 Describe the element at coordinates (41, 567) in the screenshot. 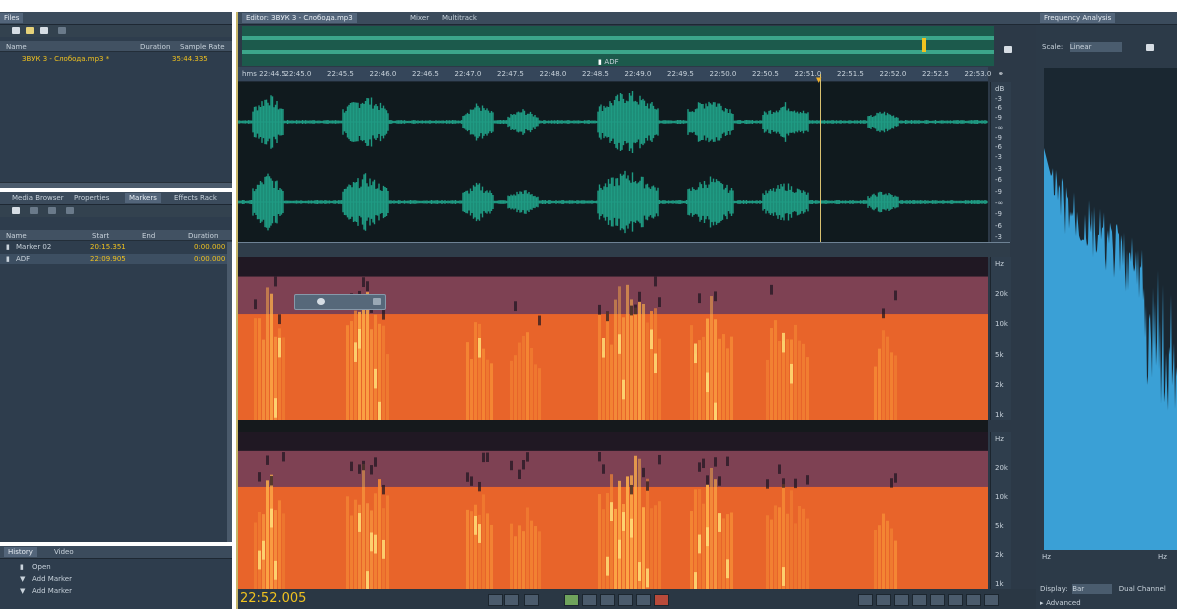

I see `history-item-label: Open` at that location.